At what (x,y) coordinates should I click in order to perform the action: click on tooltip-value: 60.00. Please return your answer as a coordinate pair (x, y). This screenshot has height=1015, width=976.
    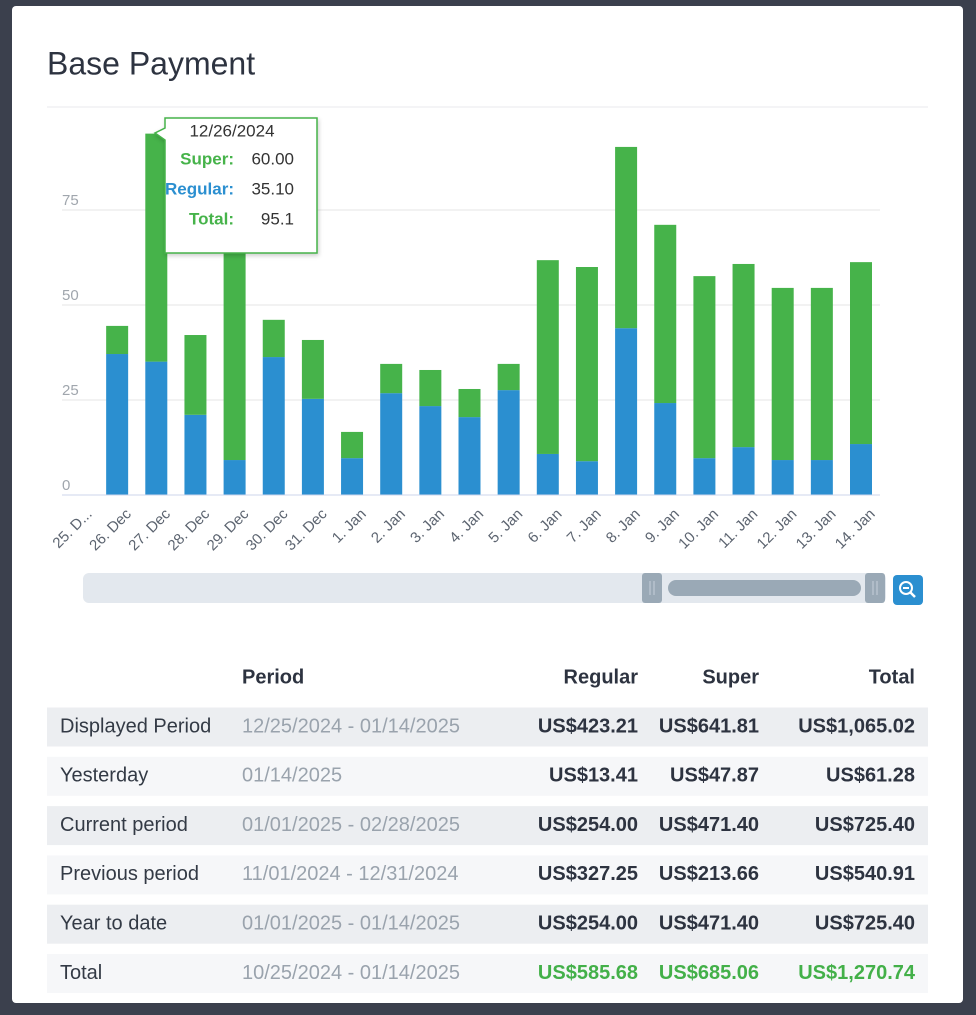
    Looking at the image, I should click on (272, 158).